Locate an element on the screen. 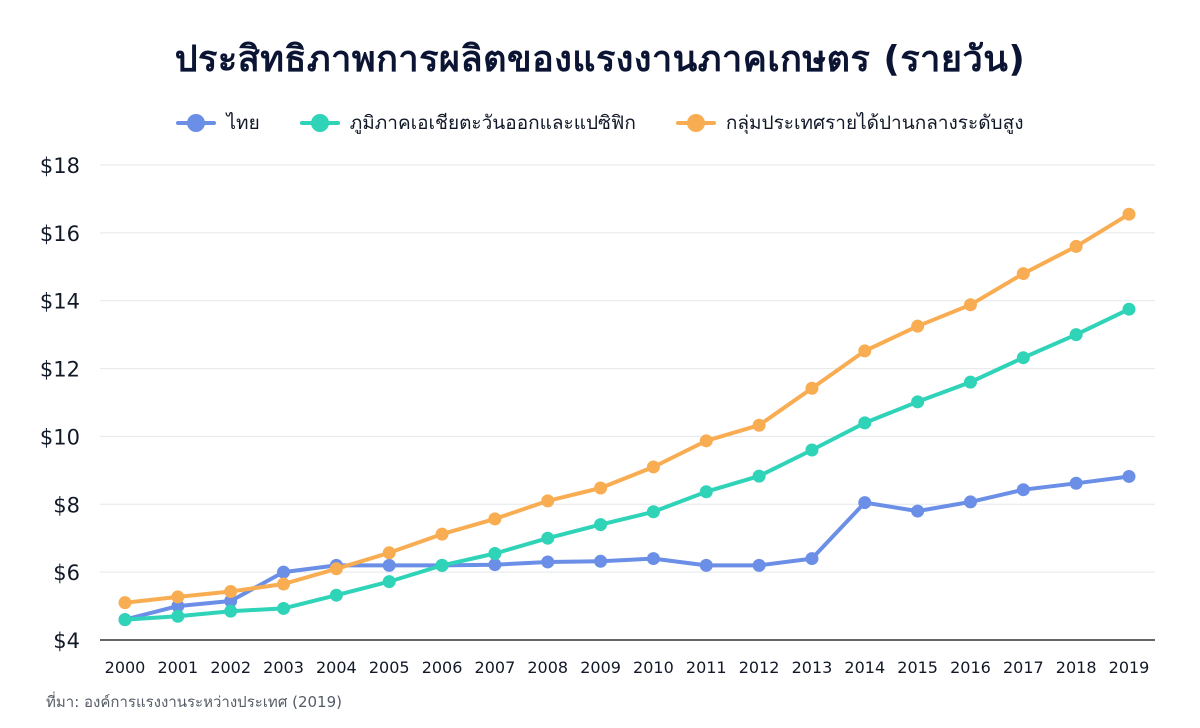 This screenshot has width=1200, height=728. data-point-east_asia-2010 is located at coordinates (653, 512).